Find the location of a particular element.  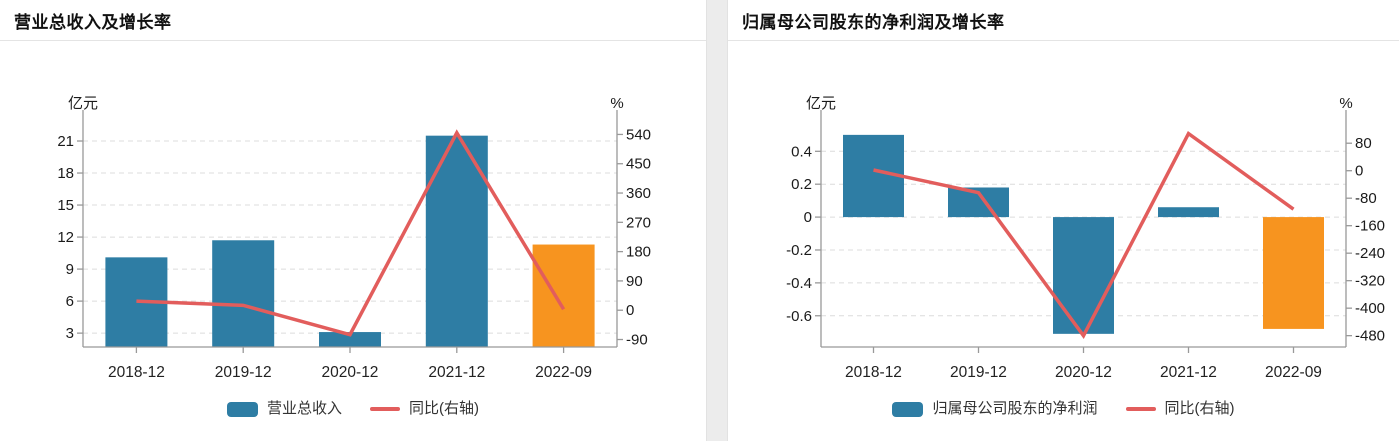

revenue-line-legend-label: 同比(右轴) is located at coordinates (444, 408).